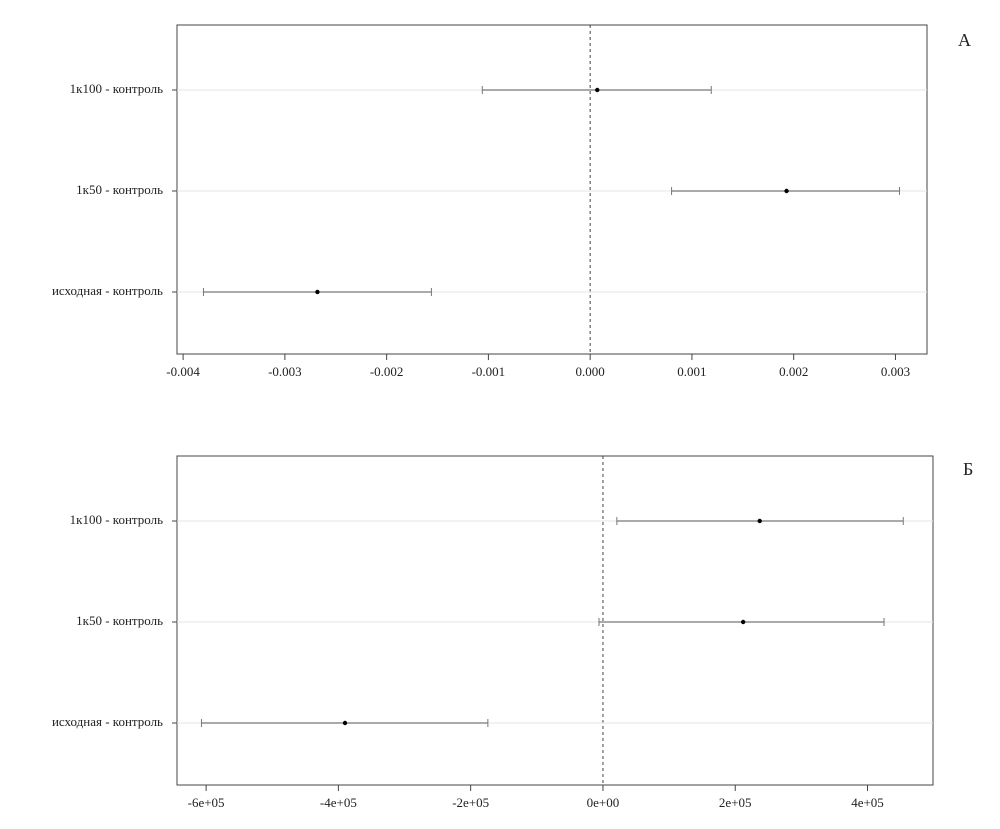  I want to click on x-tick-label: -2e+05, so click(470, 802).